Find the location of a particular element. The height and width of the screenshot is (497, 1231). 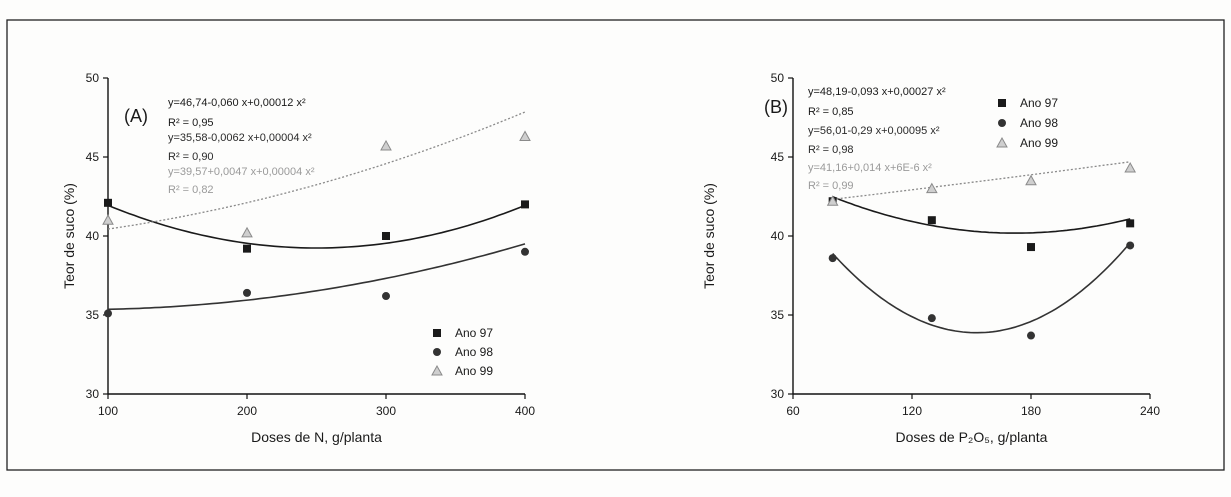

chart-b-y-axis-label: Teor de suco (%) is located at coordinates (709, 236).